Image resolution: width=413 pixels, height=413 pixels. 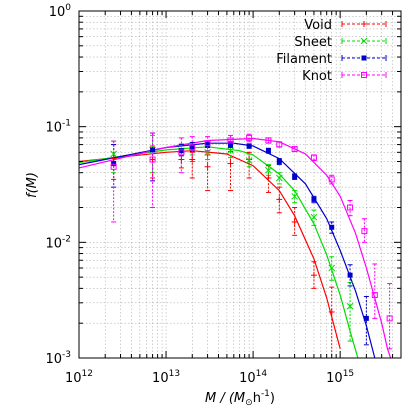 What do you see at coordinates (313, 42) in the screenshot?
I see `legend-label-sheet: Sheet` at bounding box center [313, 42].